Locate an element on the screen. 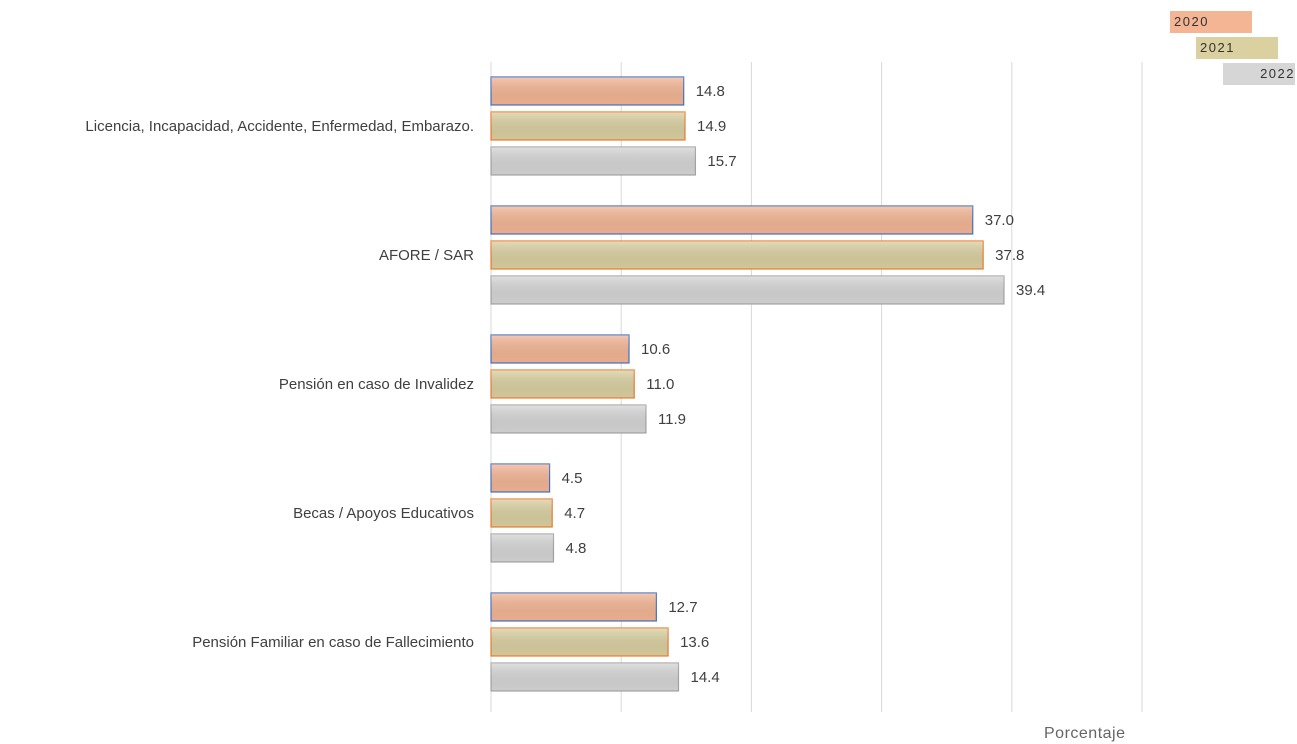 The image size is (1297, 744). legend-item-2022: 2022 is located at coordinates (1259, 74).